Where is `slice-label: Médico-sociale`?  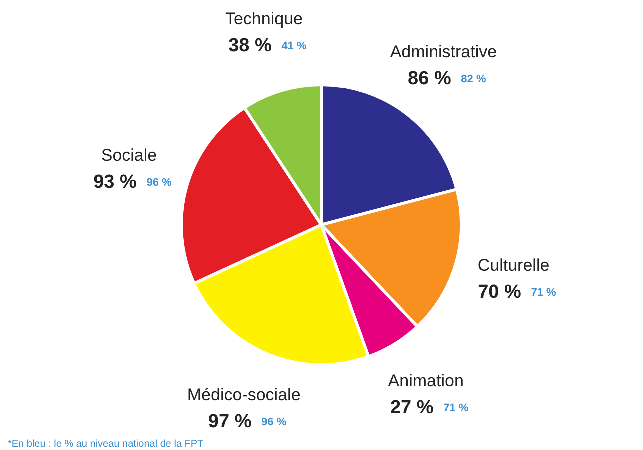
slice-label: Médico-sociale is located at coordinates (244, 394).